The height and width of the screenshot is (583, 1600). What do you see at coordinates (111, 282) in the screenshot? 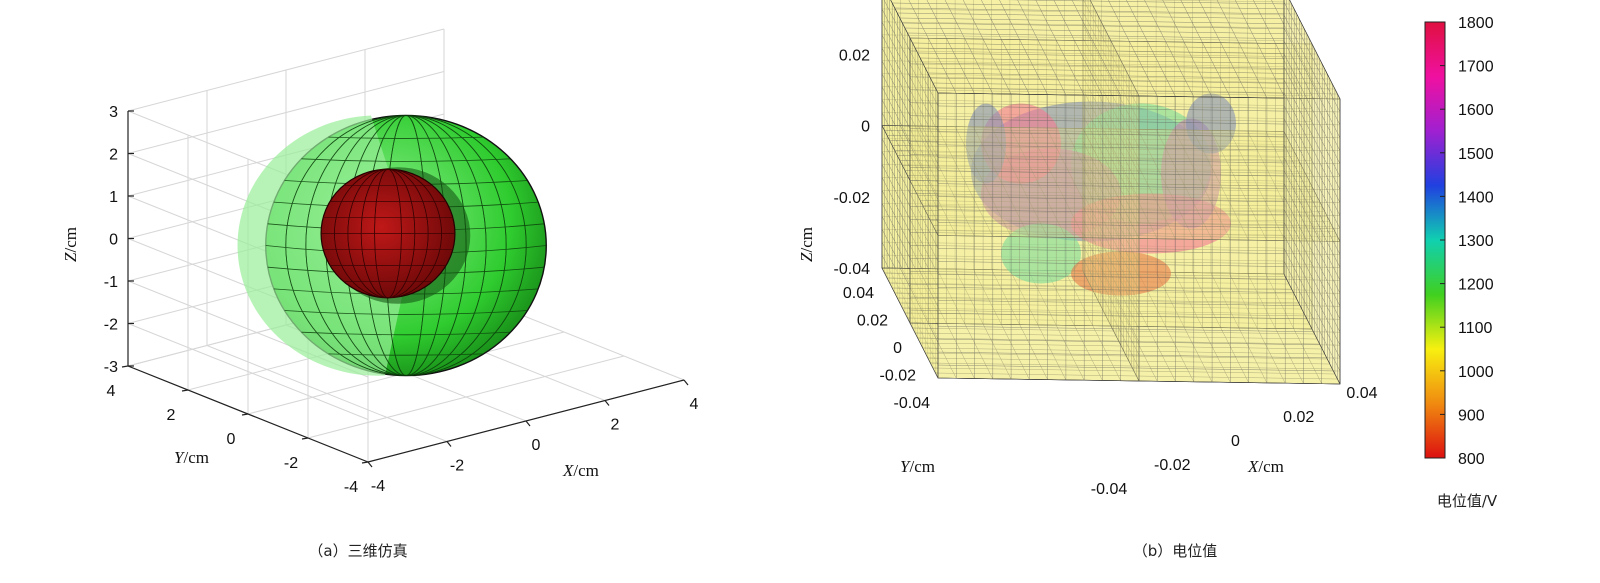
I see `z-tick-label: -1` at bounding box center [111, 282].